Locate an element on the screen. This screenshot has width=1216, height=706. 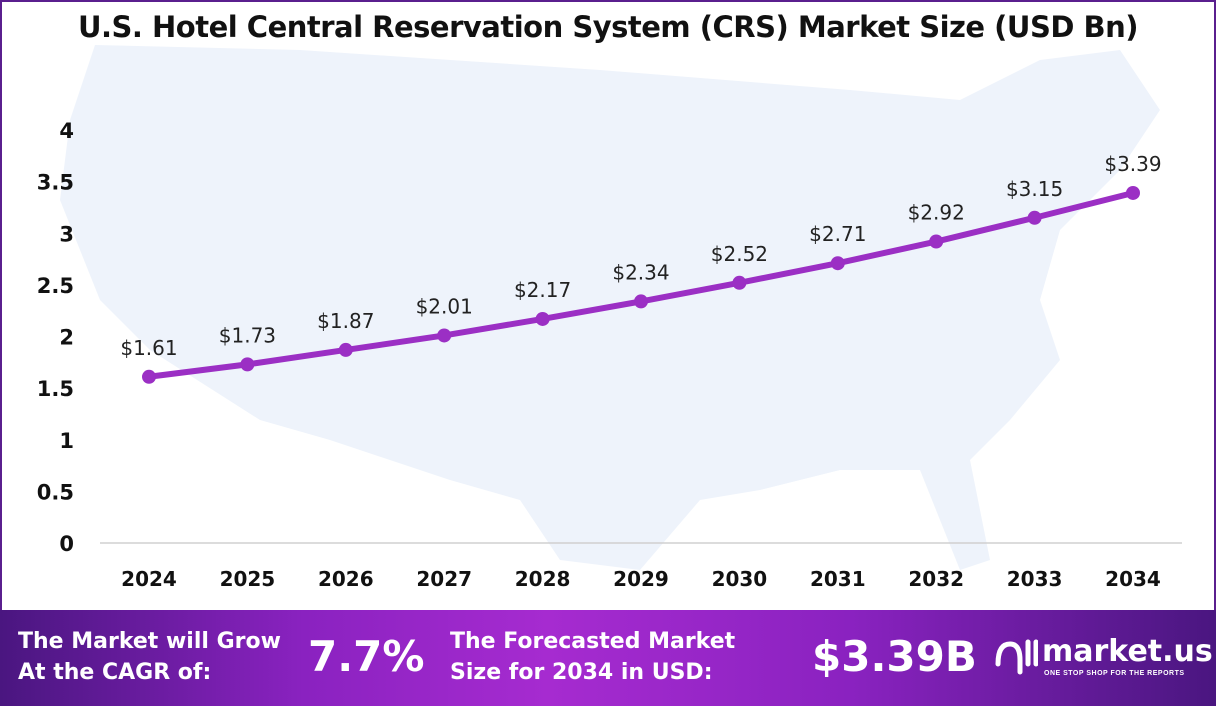
x-tick-label: 2033 is located at coordinates (1035, 579).